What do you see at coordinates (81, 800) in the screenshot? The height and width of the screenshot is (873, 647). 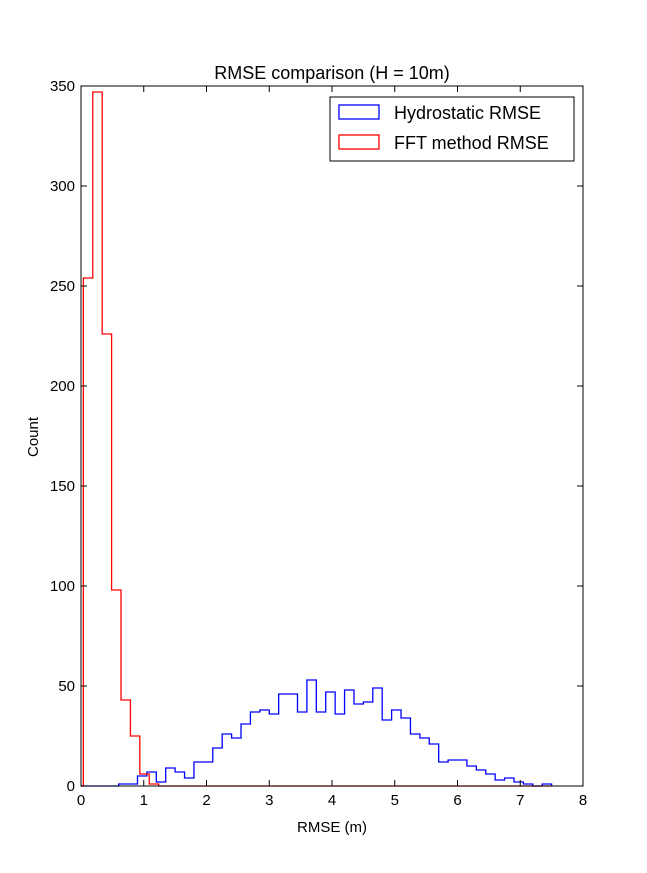 I see `x-tick-label: 0` at bounding box center [81, 800].